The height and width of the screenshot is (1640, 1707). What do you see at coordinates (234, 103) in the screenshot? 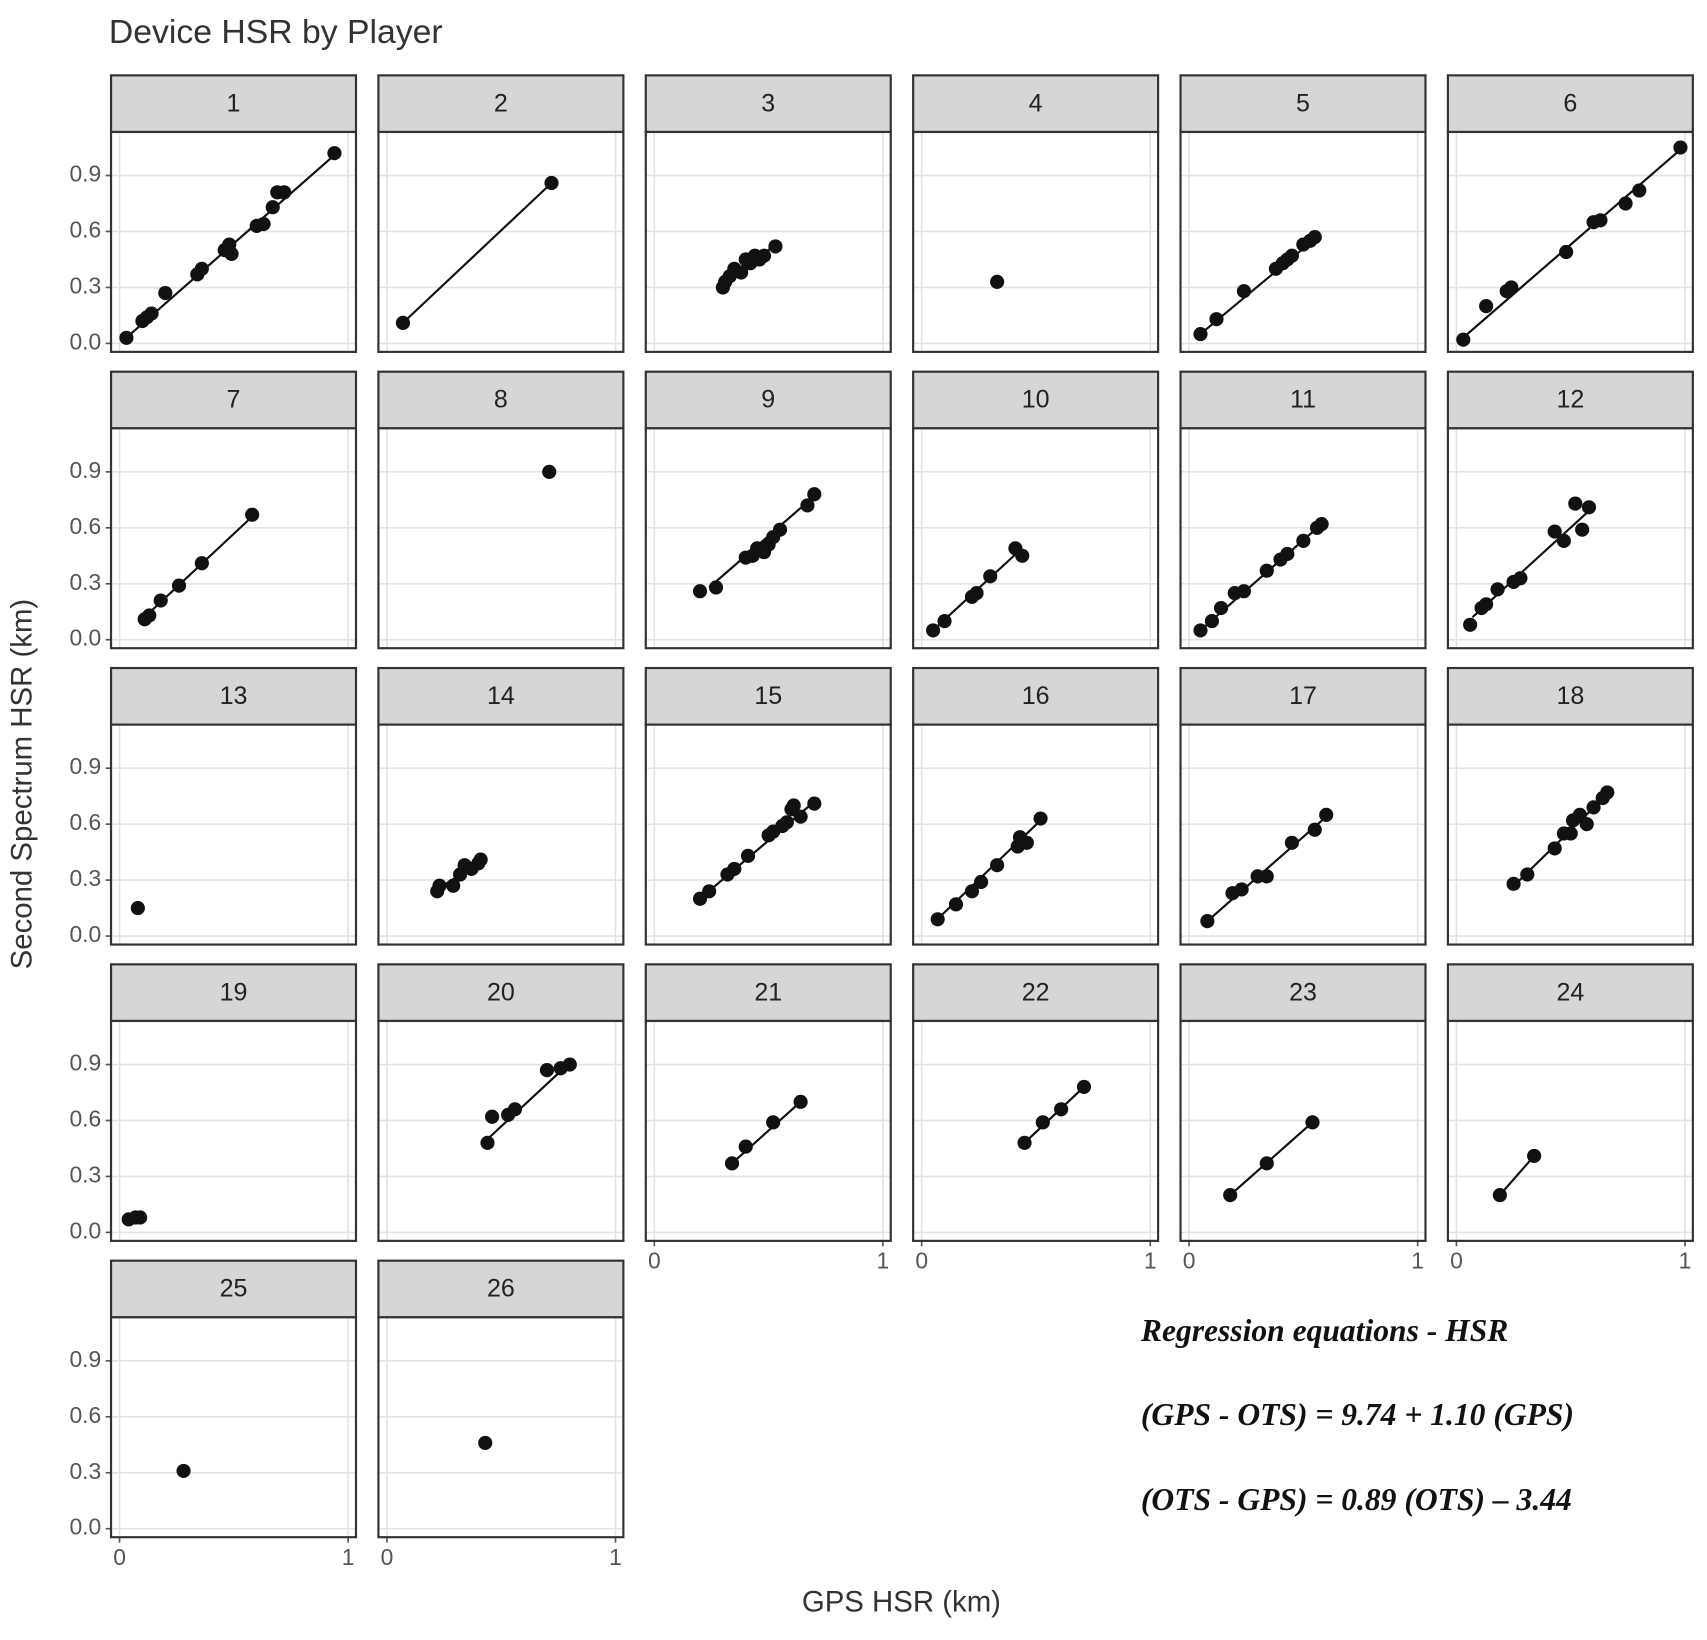
I see `panel-title: 1` at bounding box center [234, 103].